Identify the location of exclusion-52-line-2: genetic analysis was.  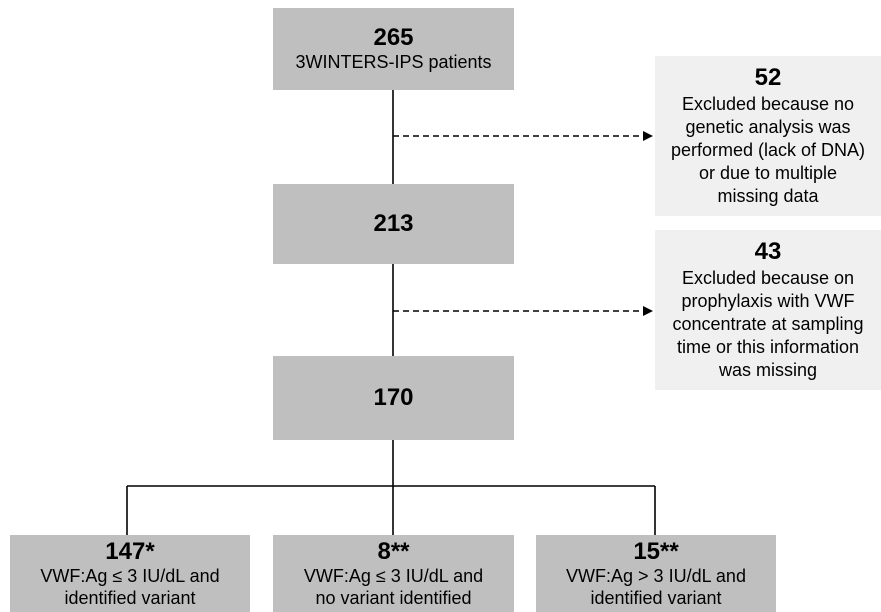
(768, 126).